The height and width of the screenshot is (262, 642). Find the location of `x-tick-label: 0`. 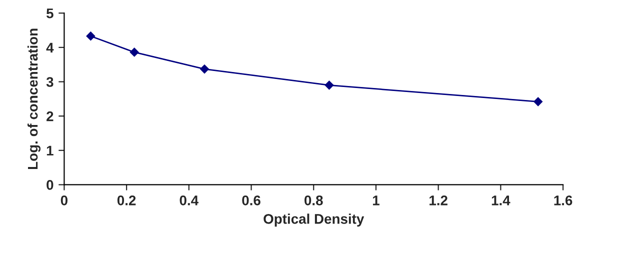

x-tick-label: 0 is located at coordinates (64, 200).